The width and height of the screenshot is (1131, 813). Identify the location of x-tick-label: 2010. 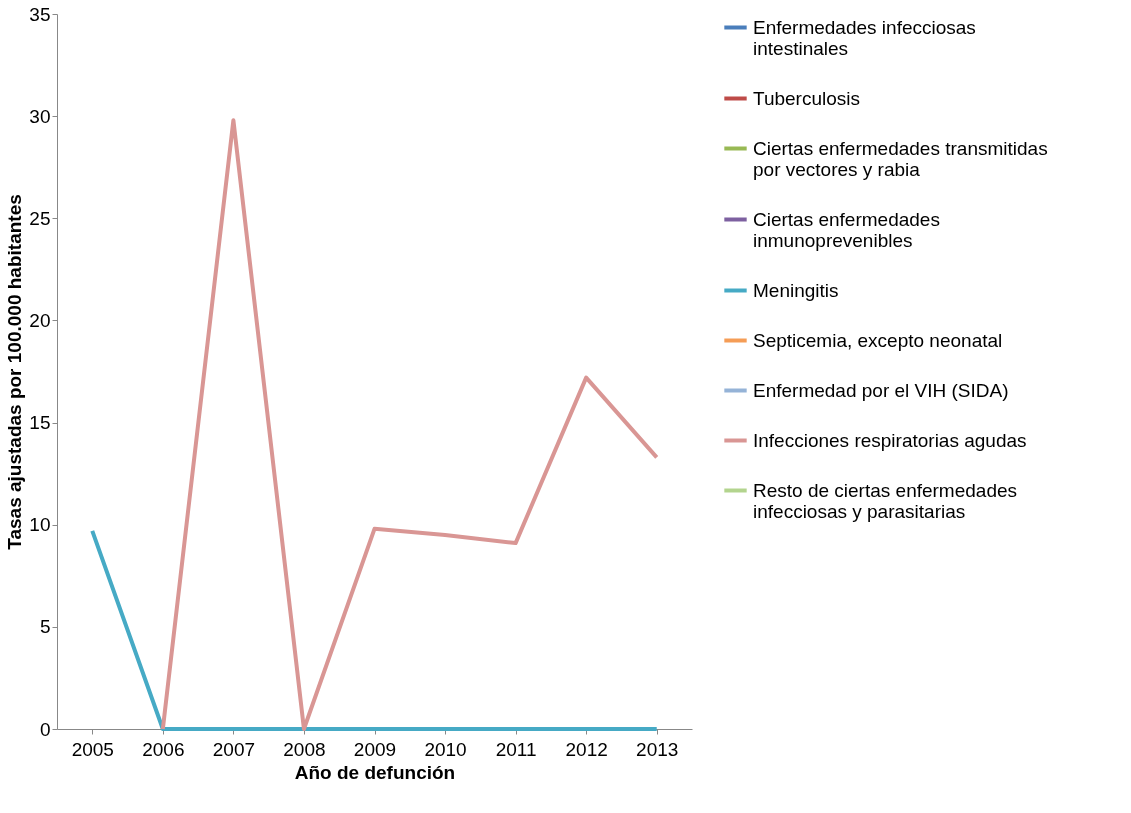
(445, 749).